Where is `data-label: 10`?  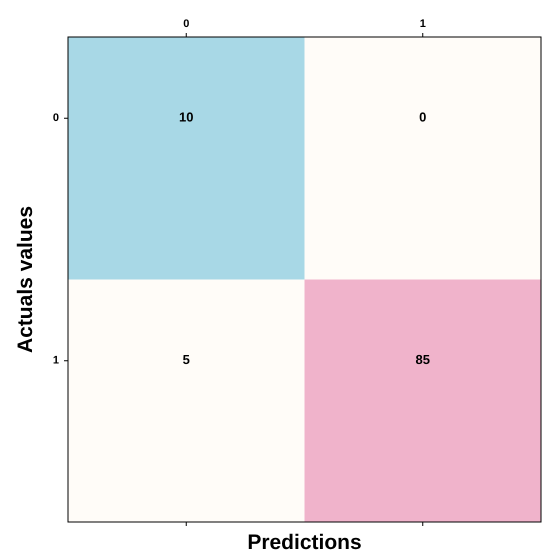
data-label: 10 is located at coordinates (186, 117).